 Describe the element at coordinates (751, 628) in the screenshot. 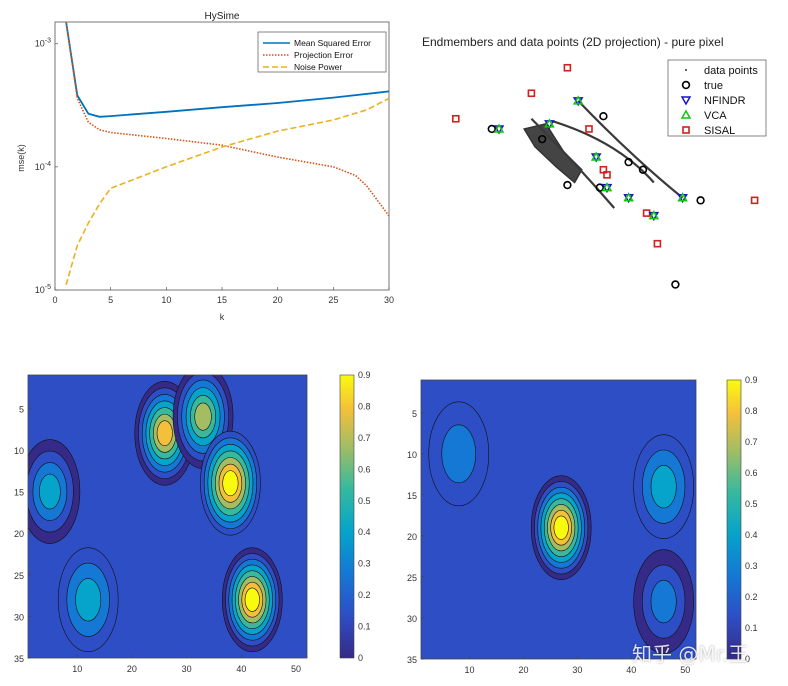

I see `colorbar-tick-label: 0.1` at that location.